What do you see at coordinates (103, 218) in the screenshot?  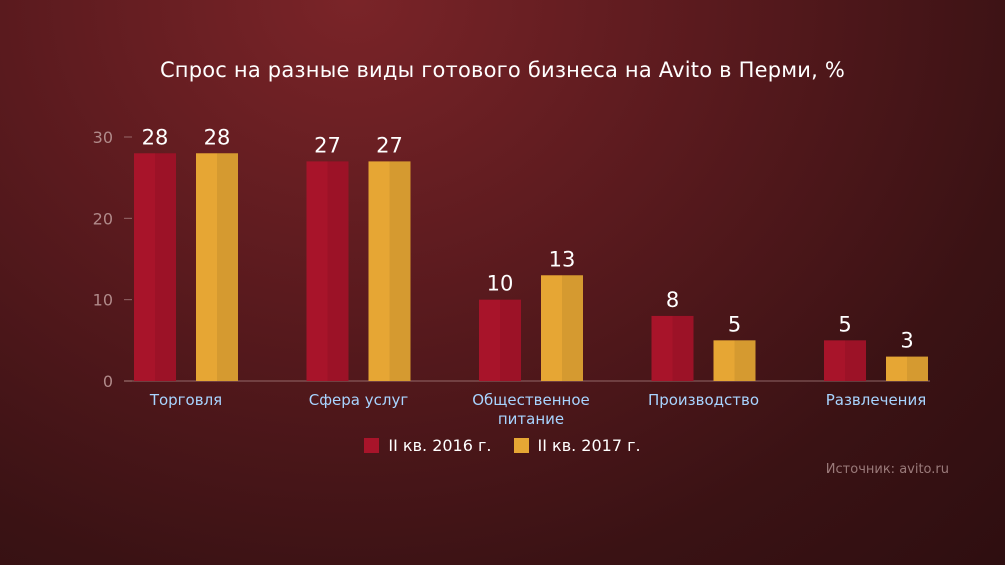 I see `y-tick-label: 20` at bounding box center [103, 218].